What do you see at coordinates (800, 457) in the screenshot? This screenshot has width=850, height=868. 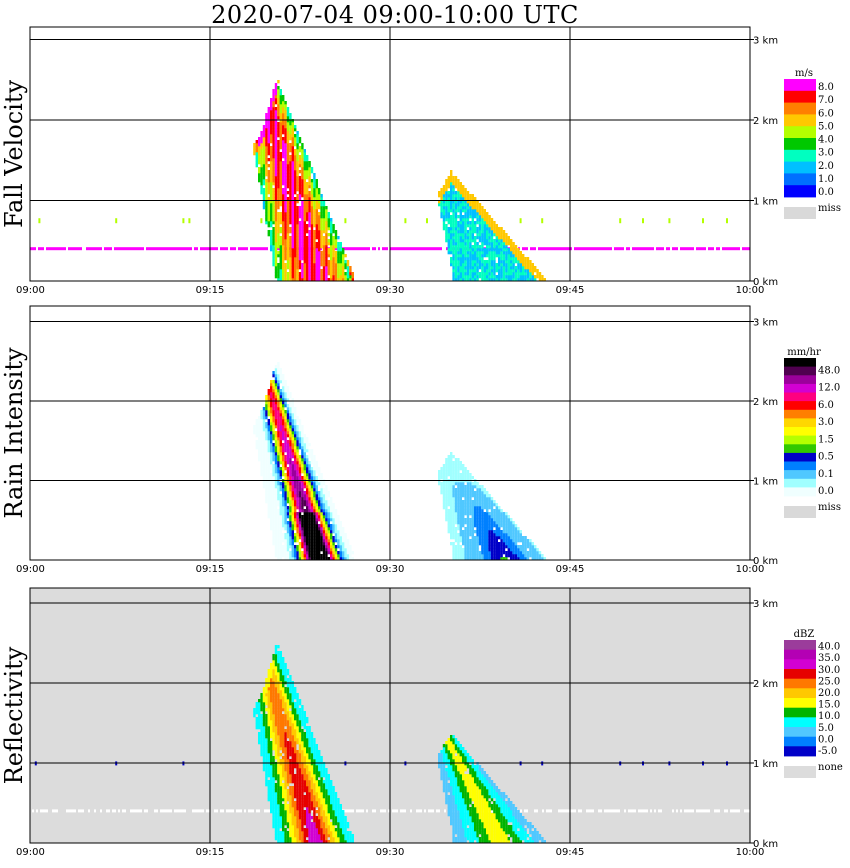 I see `legend-swatch` at bounding box center [800, 457].